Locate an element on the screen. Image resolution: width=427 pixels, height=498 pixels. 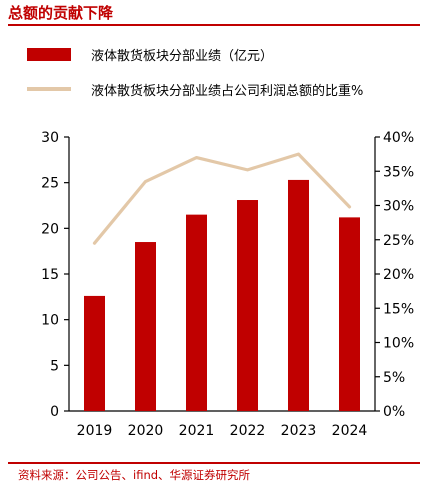
bar-2024 is located at coordinates (349, 314).